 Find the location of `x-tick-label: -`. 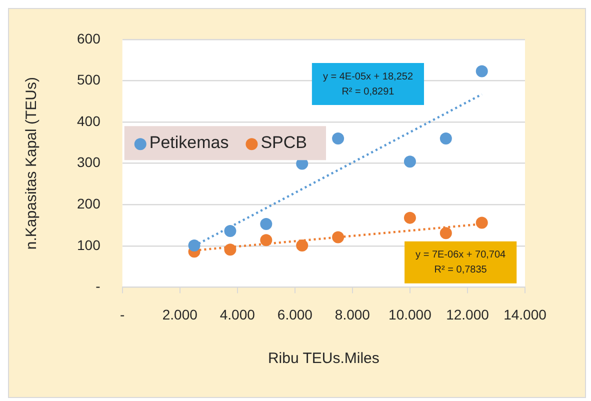

x-tick-label: - is located at coordinates (123, 314).